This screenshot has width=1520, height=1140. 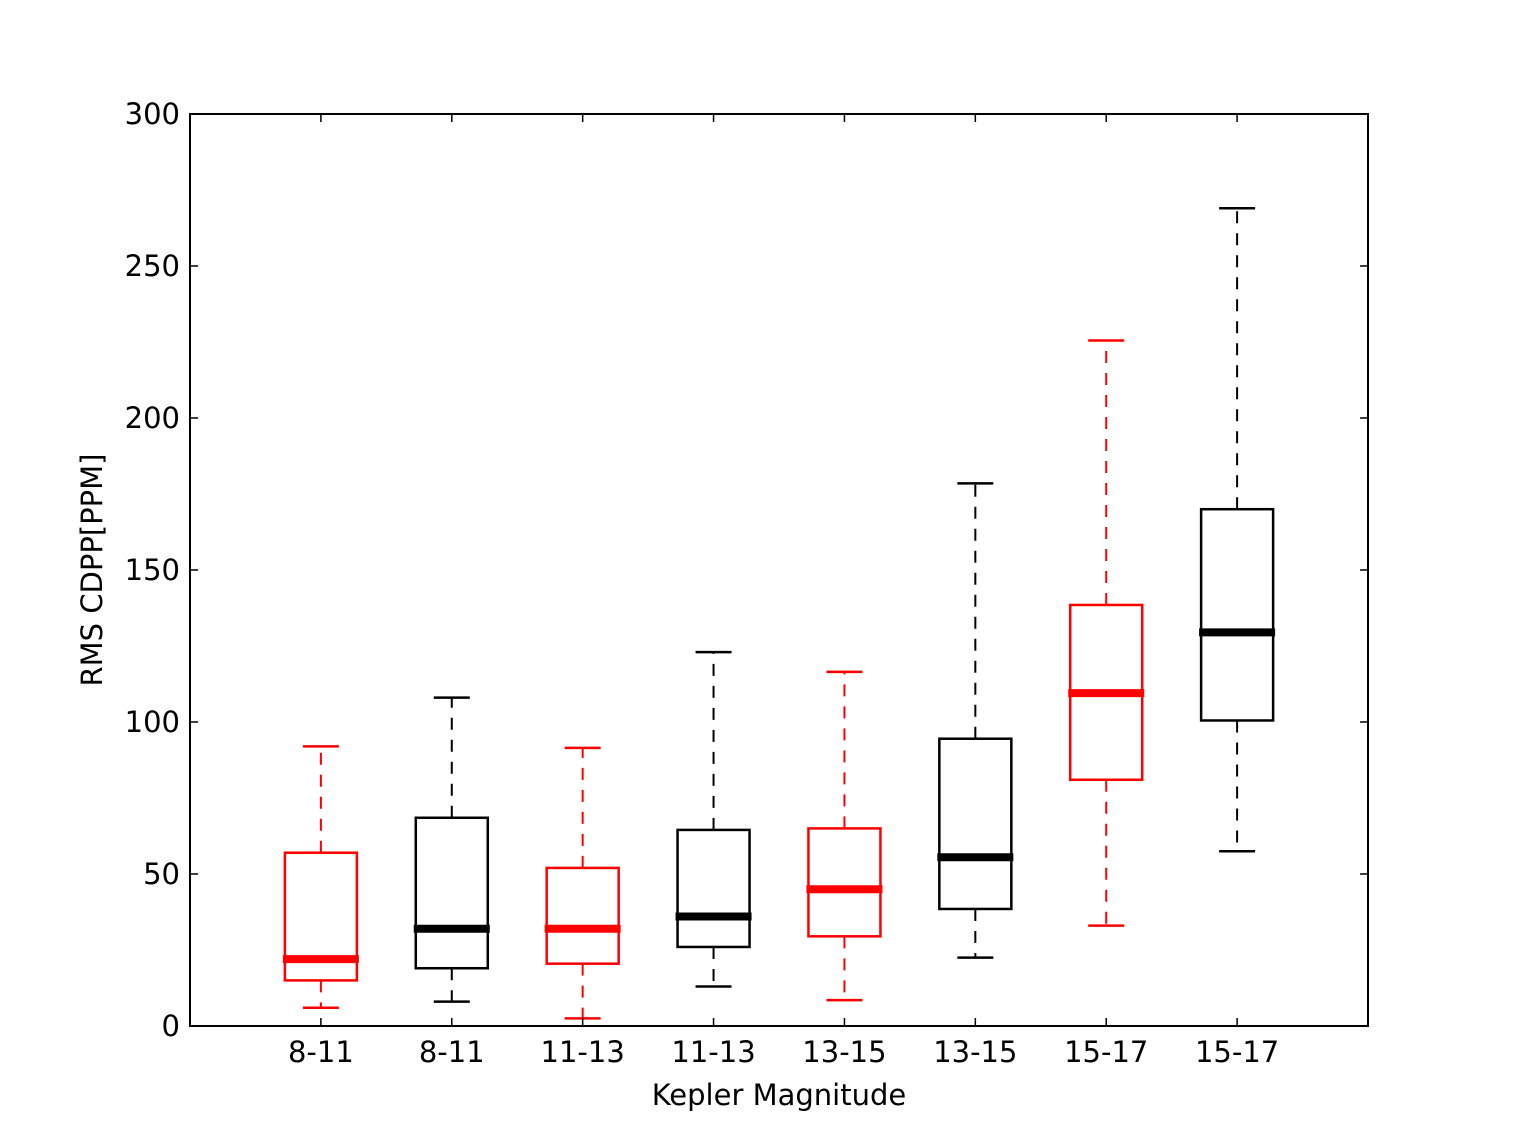 What do you see at coordinates (152, 266) in the screenshot?
I see `y-tick-label: 250` at bounding box center [152, 266].